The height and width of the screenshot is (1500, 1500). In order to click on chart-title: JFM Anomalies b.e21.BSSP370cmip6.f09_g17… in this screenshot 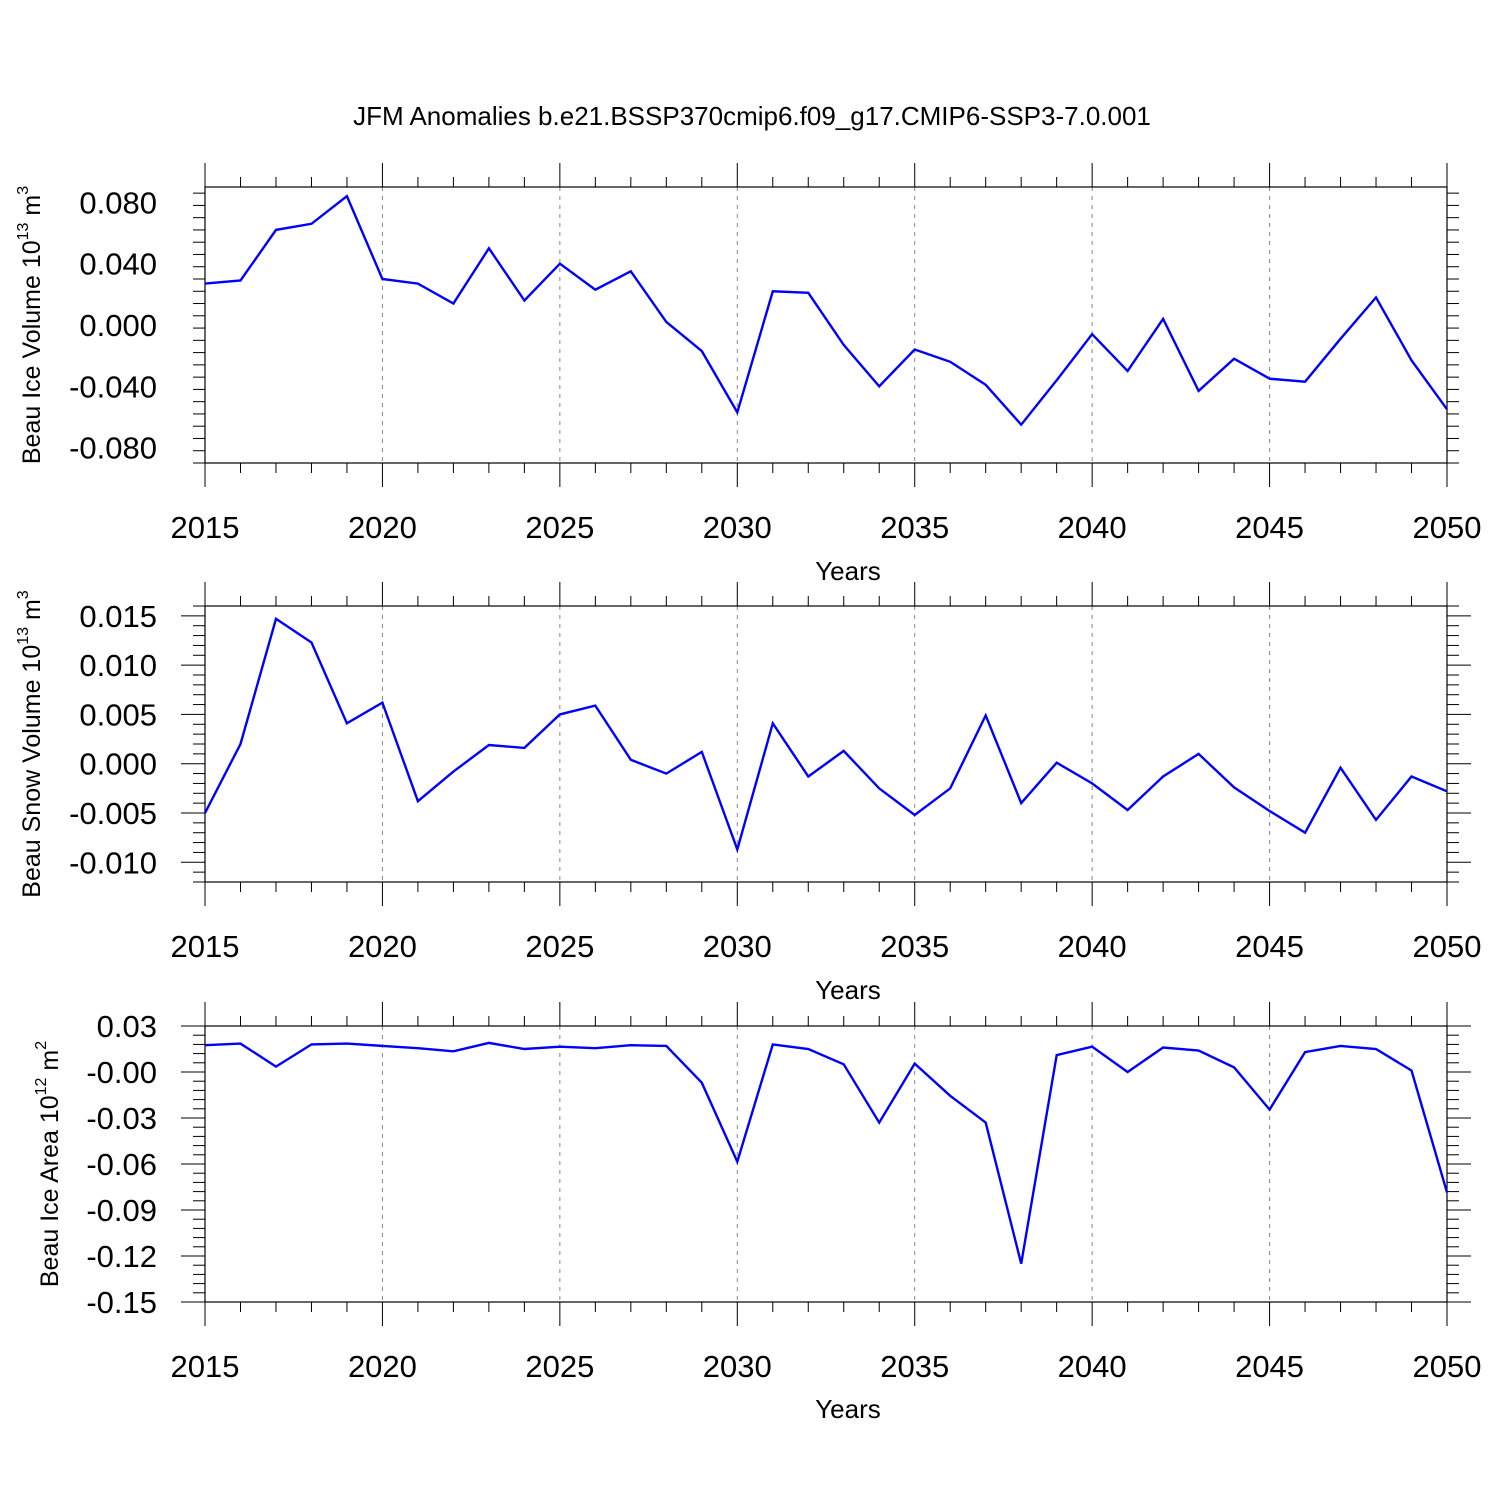, I will do `click(752, 116)`.